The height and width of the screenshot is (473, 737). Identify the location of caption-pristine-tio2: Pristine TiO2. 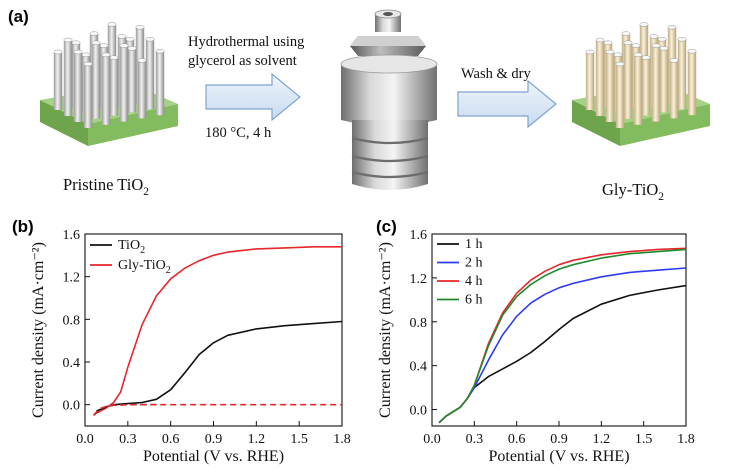
(106, 186).